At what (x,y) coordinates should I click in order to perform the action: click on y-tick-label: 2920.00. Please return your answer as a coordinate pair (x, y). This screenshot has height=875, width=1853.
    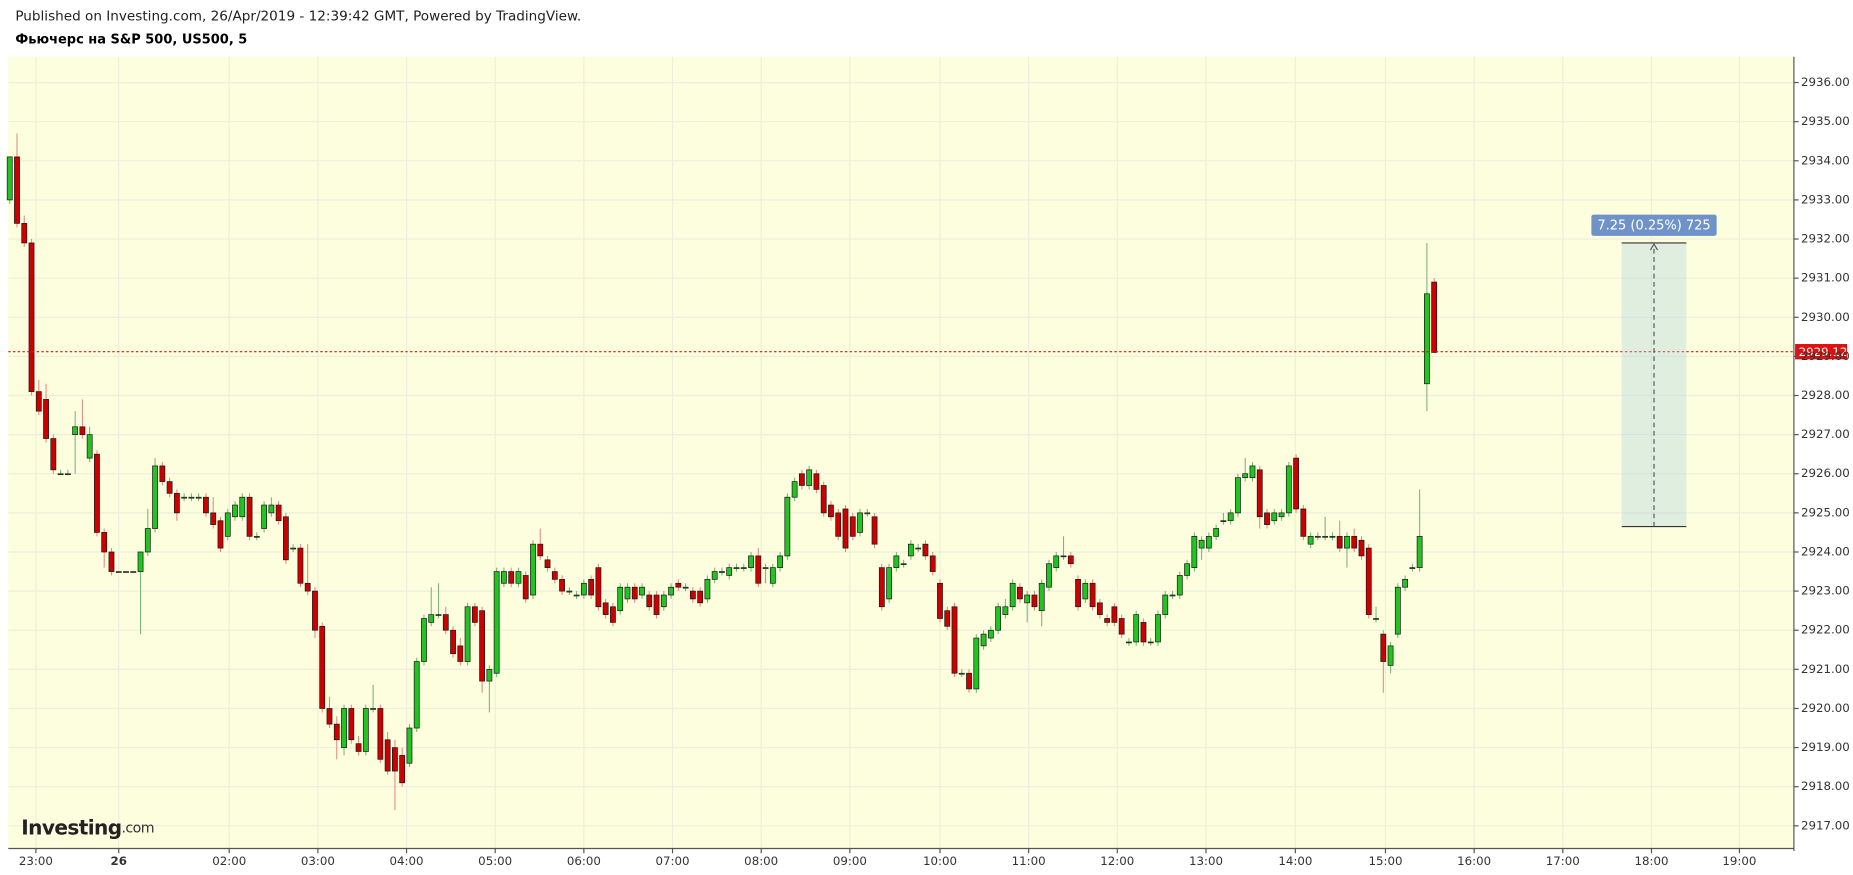
    Looking at the image, I should click on (1825, 708).